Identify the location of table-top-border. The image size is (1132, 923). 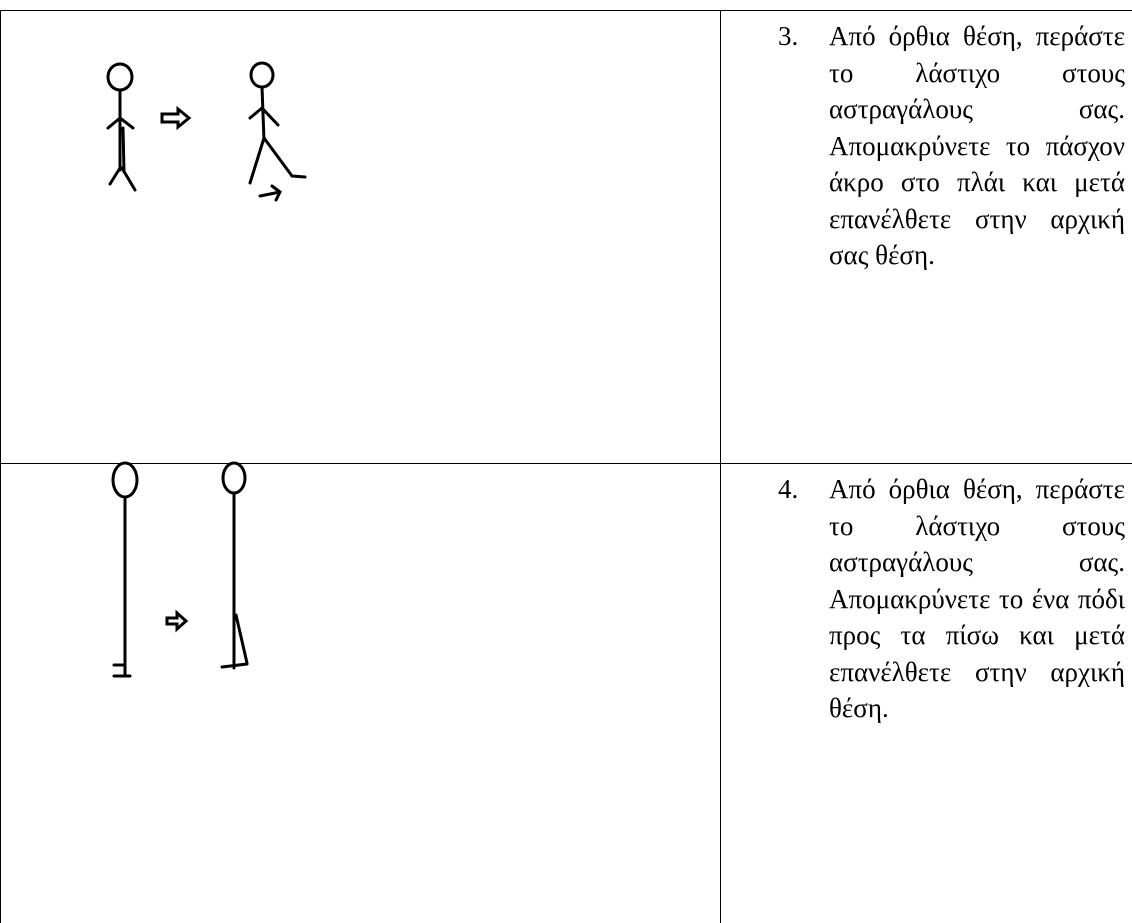
(566, 10).